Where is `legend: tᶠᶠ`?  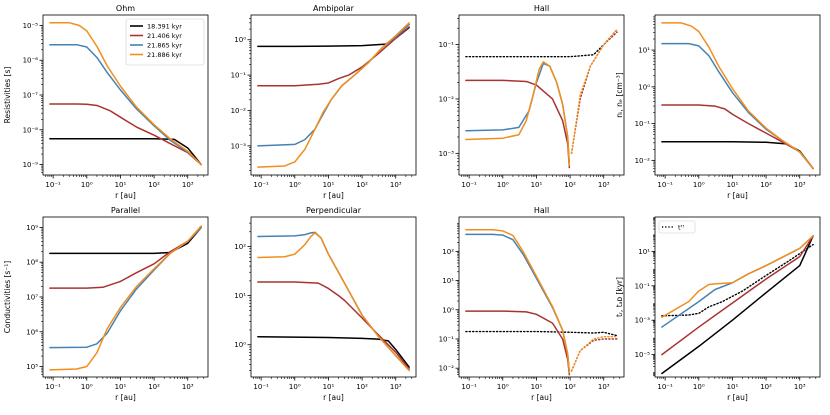
legend: tᶠᶠ is located at coordinates (677, 227).